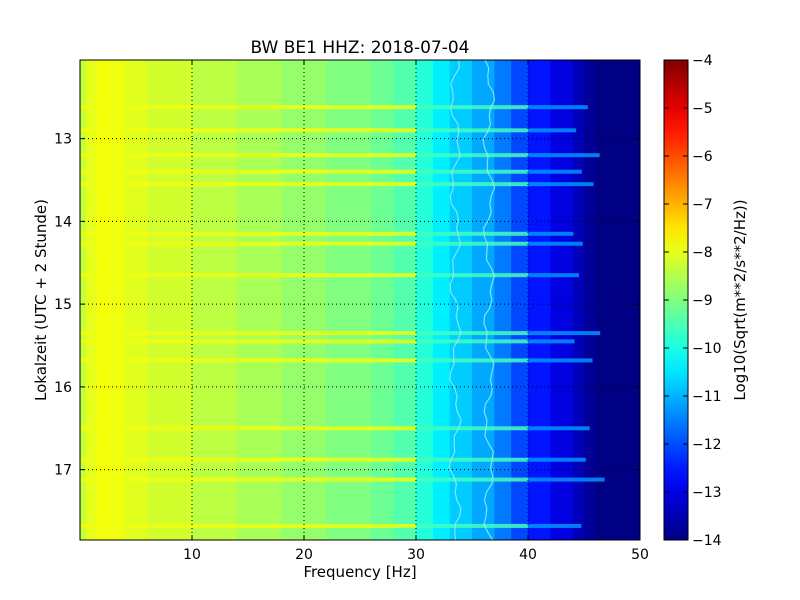 The width and height of the screenshot is (800, 600). I want to click on colorbar-tick-label: −10, so click(707, 349).